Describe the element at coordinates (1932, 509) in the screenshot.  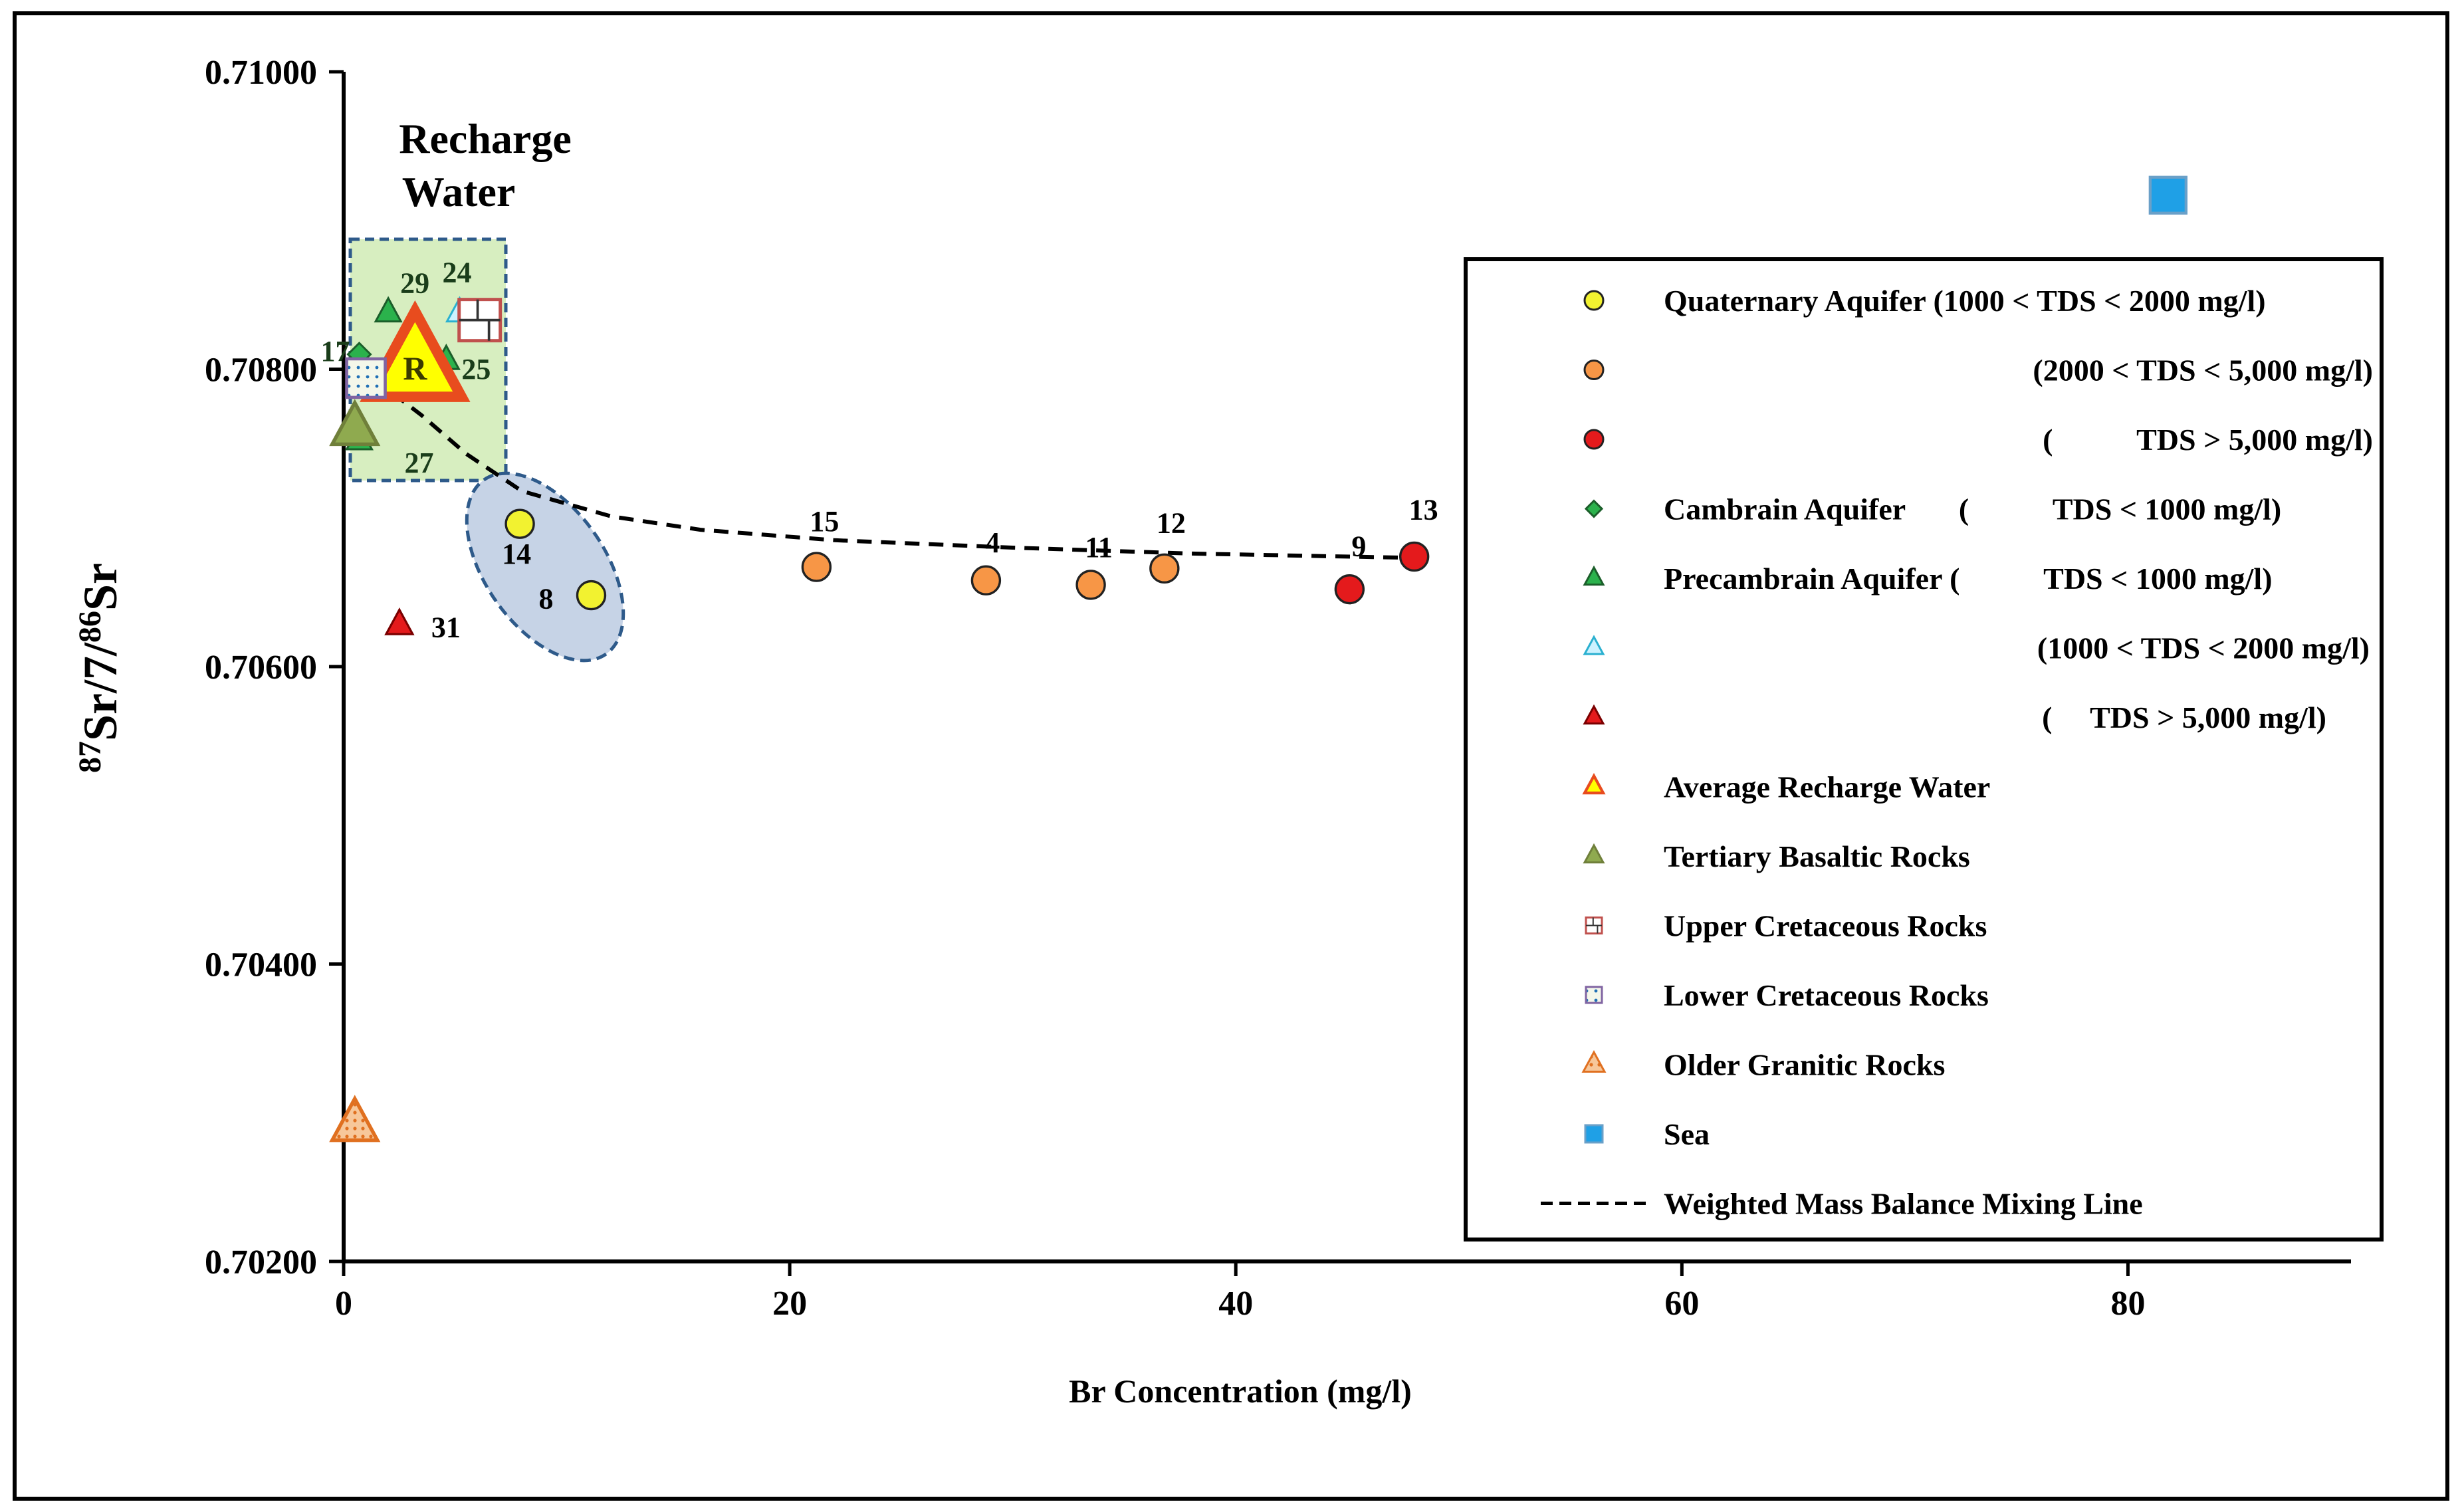
I see `legend-item: Cambrain Aquifer ( TDS < 1000 mg/l)` at that location.